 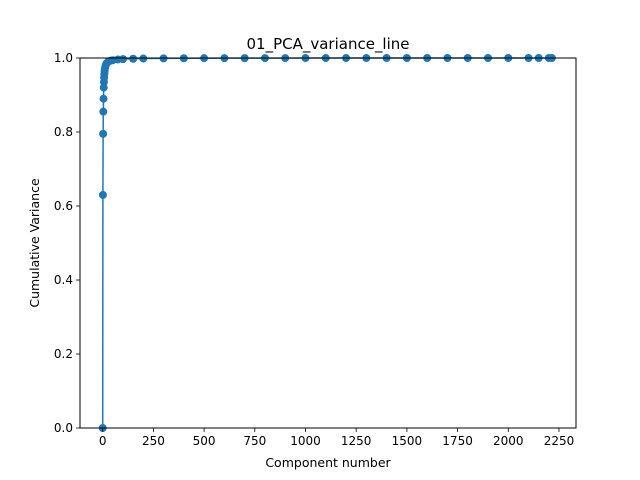 I want to click on x-axis-label: Component number, so click(x=328, y=462).